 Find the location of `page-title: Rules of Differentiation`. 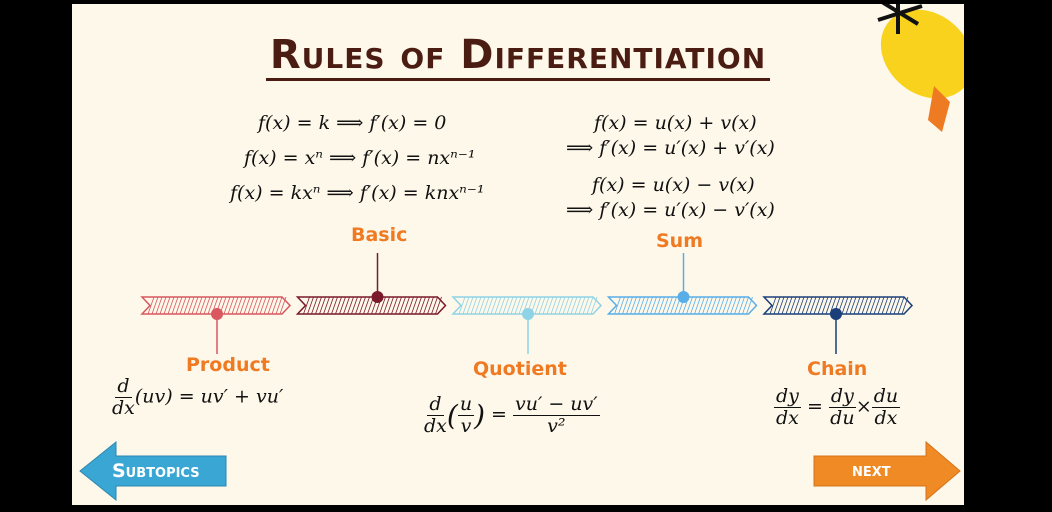

page-title: Rules of Differentiation is located at coordinates (518, 56).